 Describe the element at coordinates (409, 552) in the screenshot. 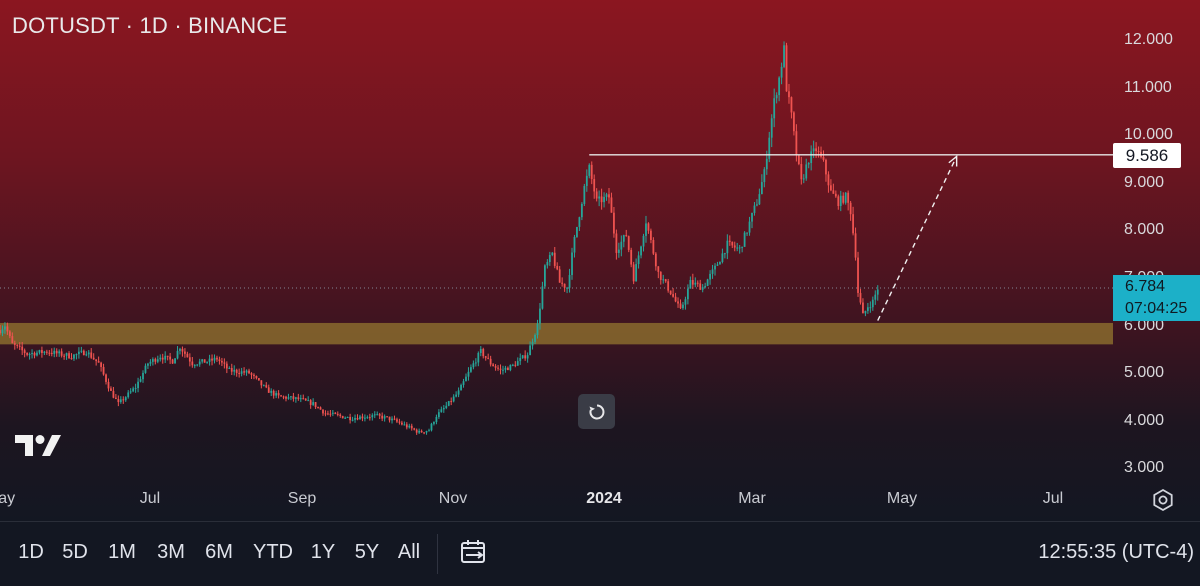

I see `range-all-button: All` at that location.